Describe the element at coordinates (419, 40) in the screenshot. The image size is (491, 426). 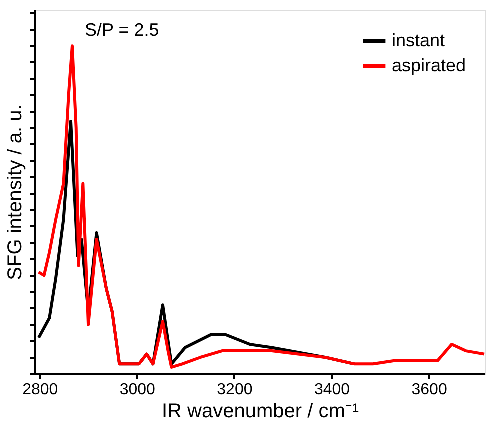
I see `legend-label: instant` at that location.